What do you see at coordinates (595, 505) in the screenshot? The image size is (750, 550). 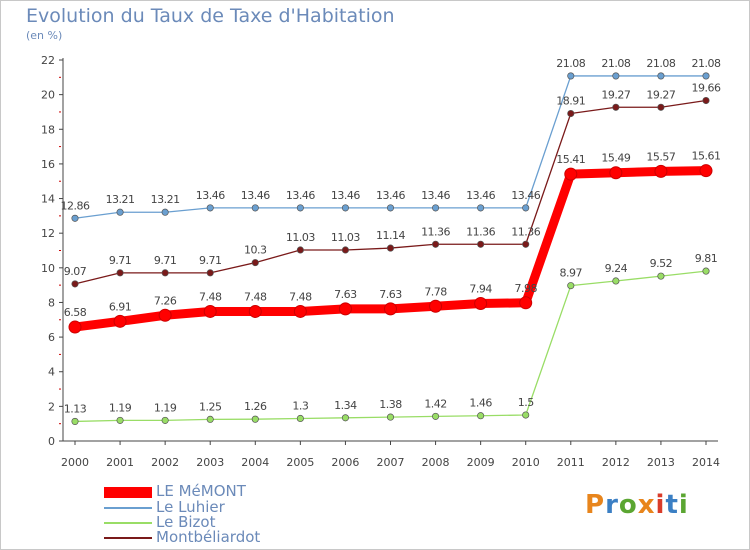 I see `logo-letter: P` at bounding box center [595, 505].